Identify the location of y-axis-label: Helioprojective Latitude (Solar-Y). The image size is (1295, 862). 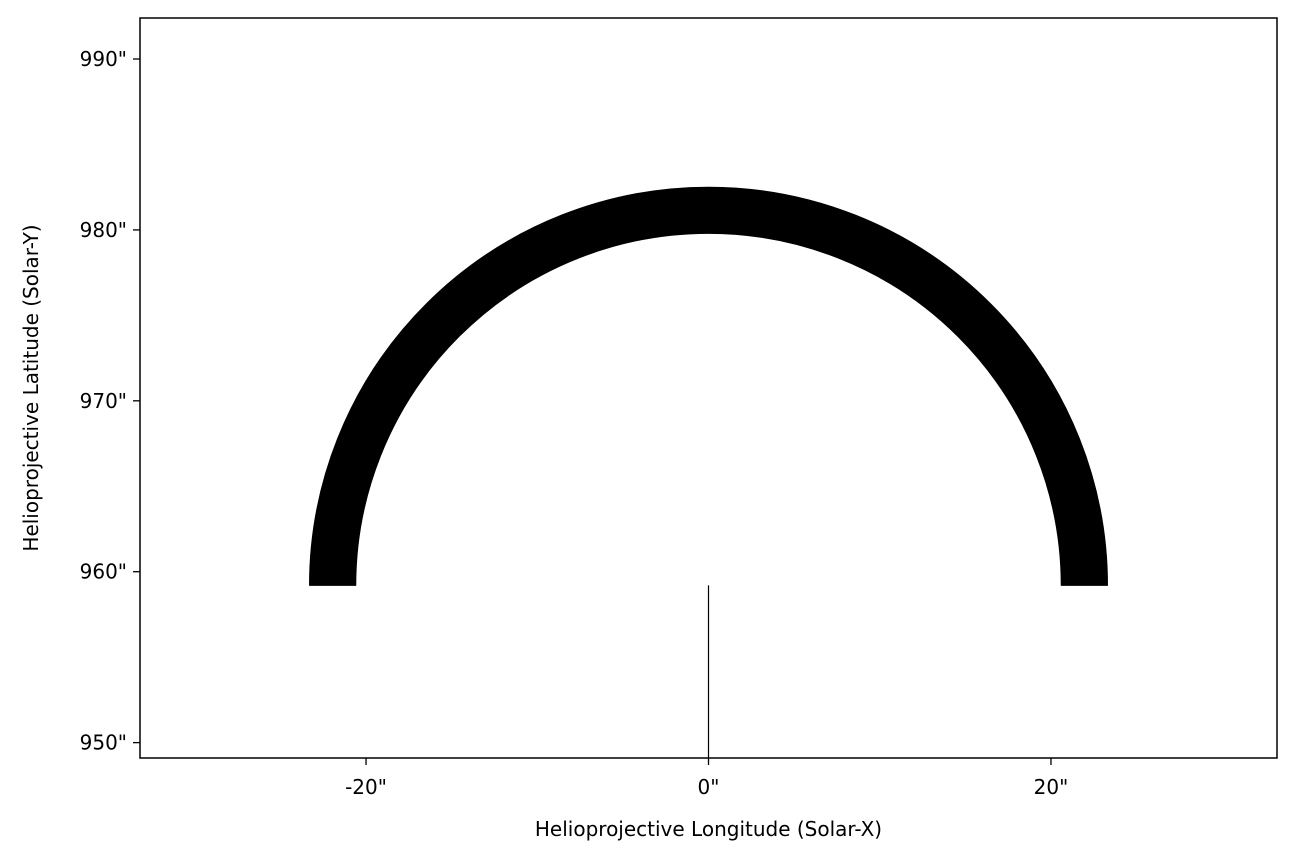
(31, 387).